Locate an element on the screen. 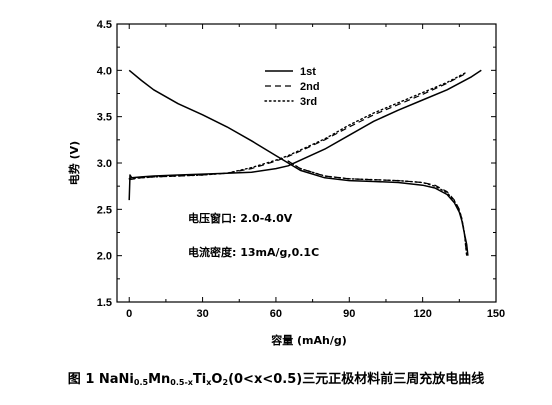 This screenshot has height=405, width=552. legend: 1st 2nd 3rd is located at coordinates (292, 87).